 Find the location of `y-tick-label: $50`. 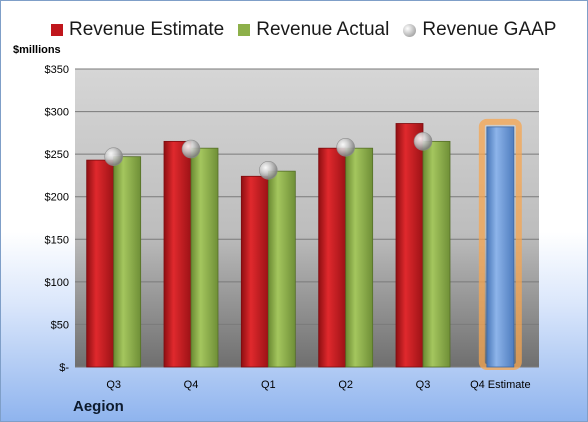

y-tick-label: $50 is located at coordinates (60, 325).